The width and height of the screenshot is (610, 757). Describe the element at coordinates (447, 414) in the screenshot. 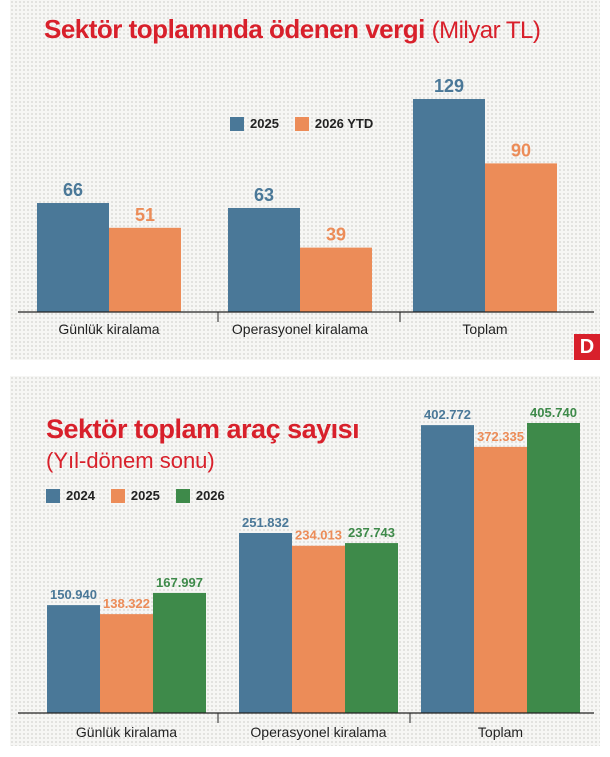

I see `value-label-toplam-2024: 402.772` at that location.